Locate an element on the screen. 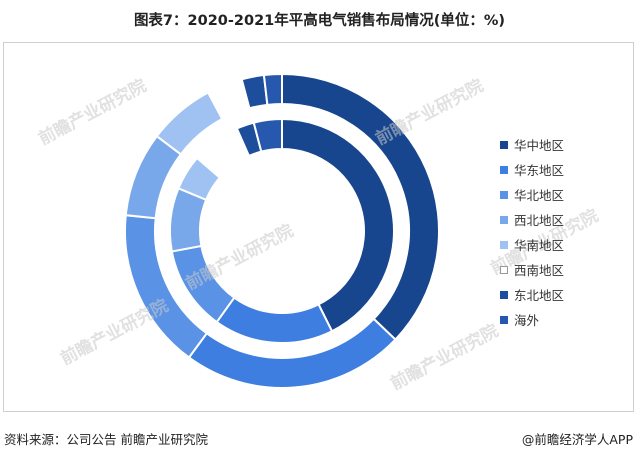 The height and width of the screenshot is (456, 639). legend-item: 海外 is located at coordinates (532, 319).